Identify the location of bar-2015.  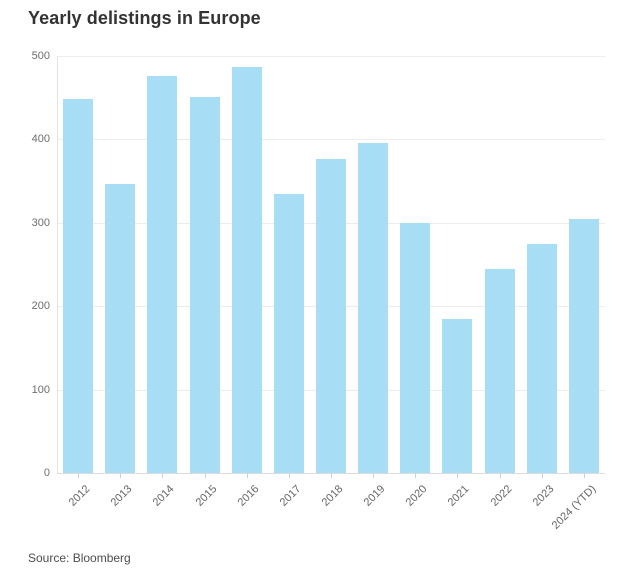
(204, 284).